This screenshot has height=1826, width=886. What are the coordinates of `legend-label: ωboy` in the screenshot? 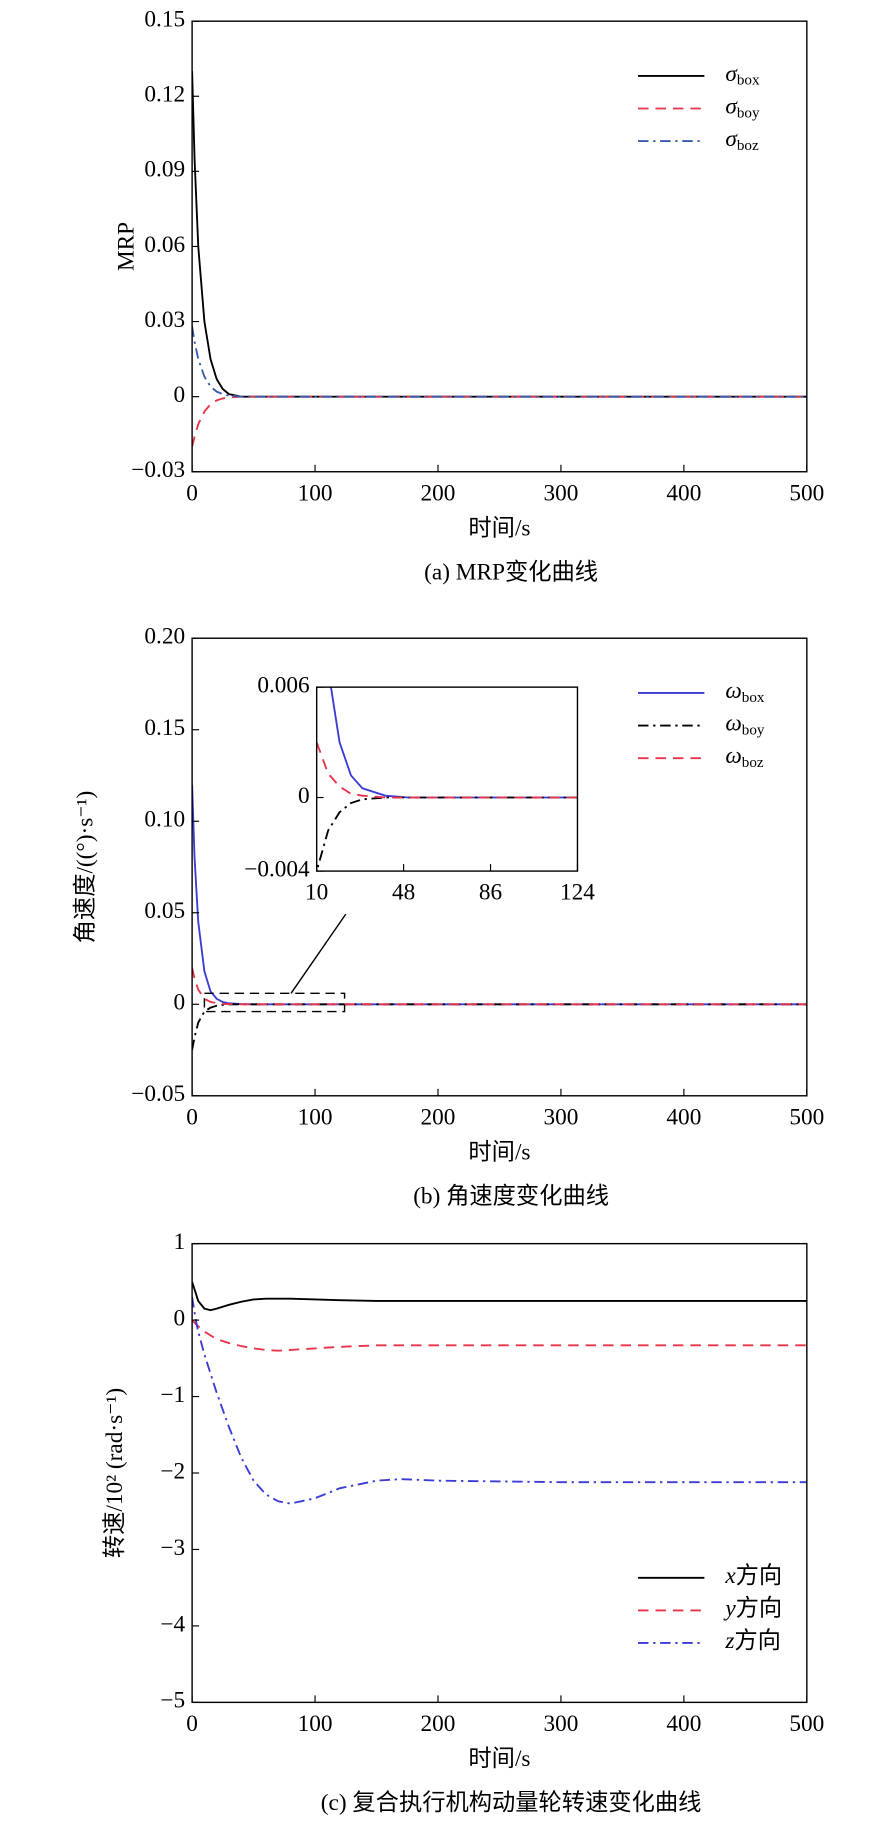 It's located at (745, 725).